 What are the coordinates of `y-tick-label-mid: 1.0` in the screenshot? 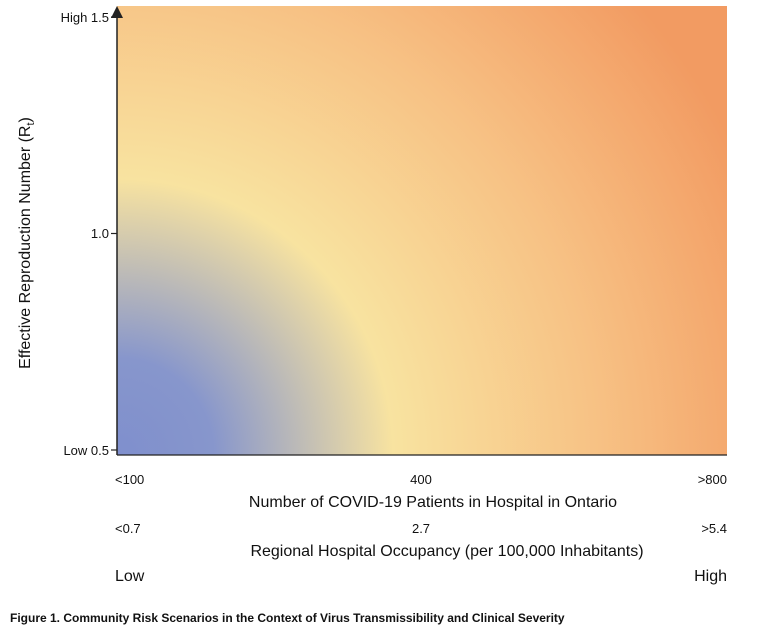 It's located at (99, 233).